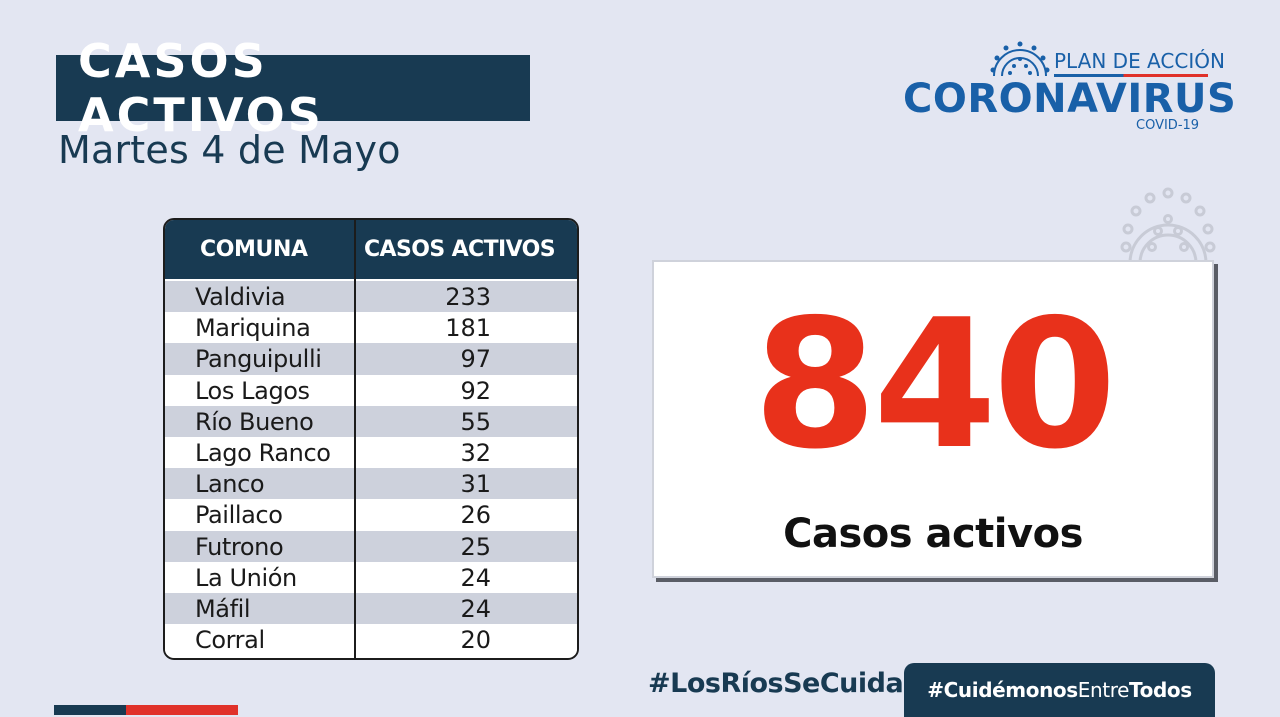 Image resolution: width=1280 pixels, height=717 pixels. Describe the element at coordinates (253, 328) in the screenshot. I see `cell-comuna: Mariquina` at that location.